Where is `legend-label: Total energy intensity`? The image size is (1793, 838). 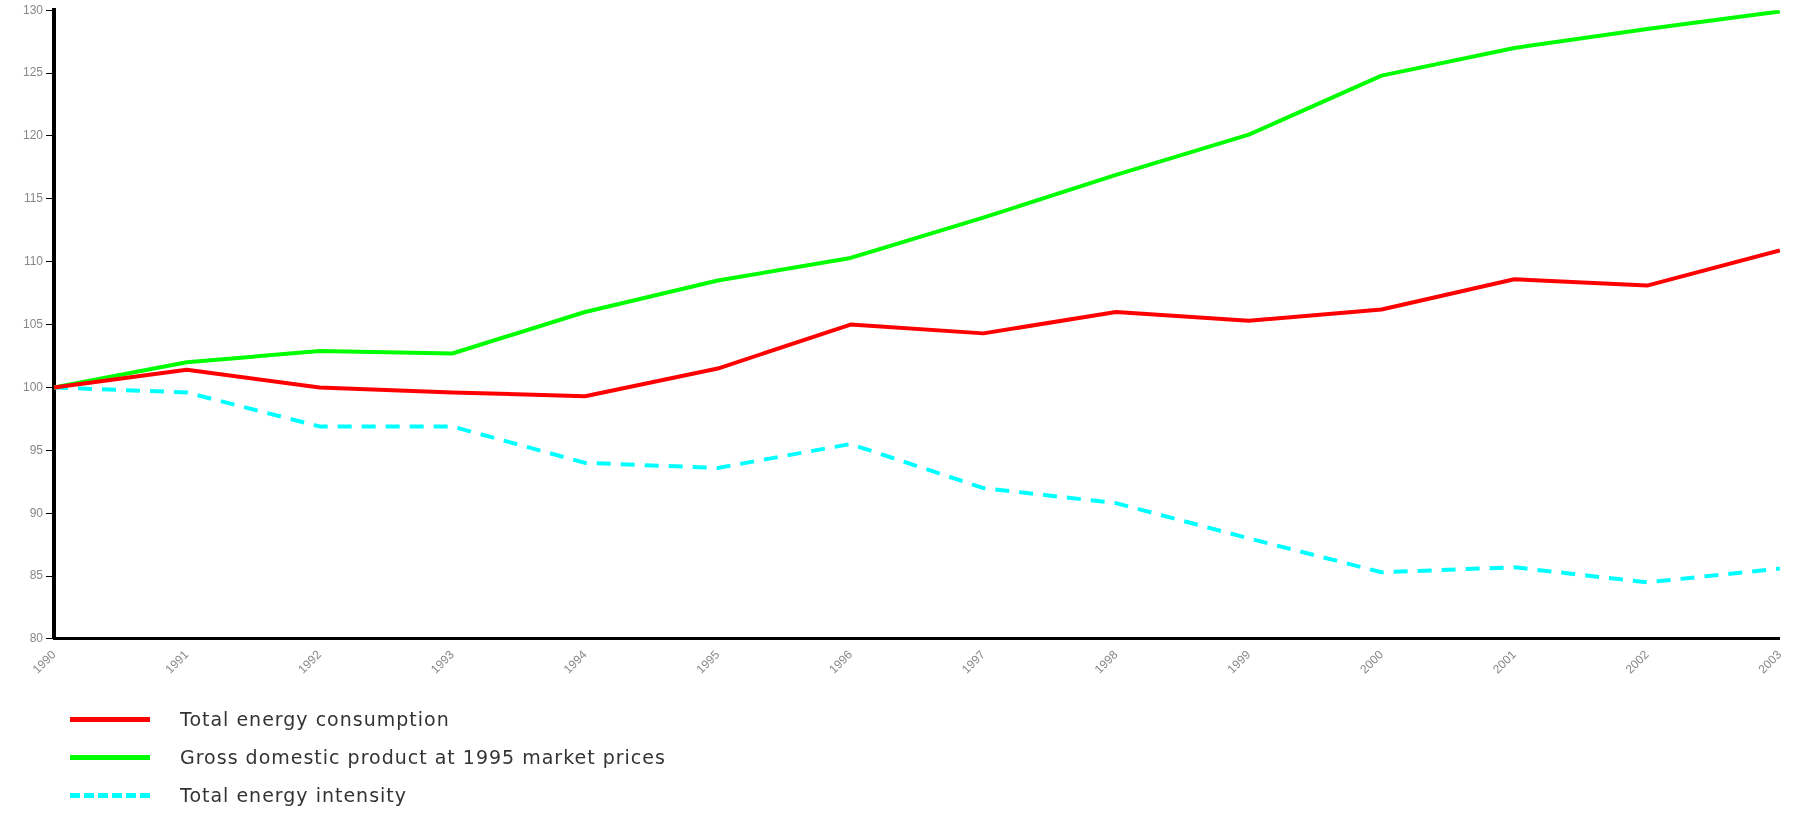
legend-label: Total energy intensity is located at coordinates (294, 795).